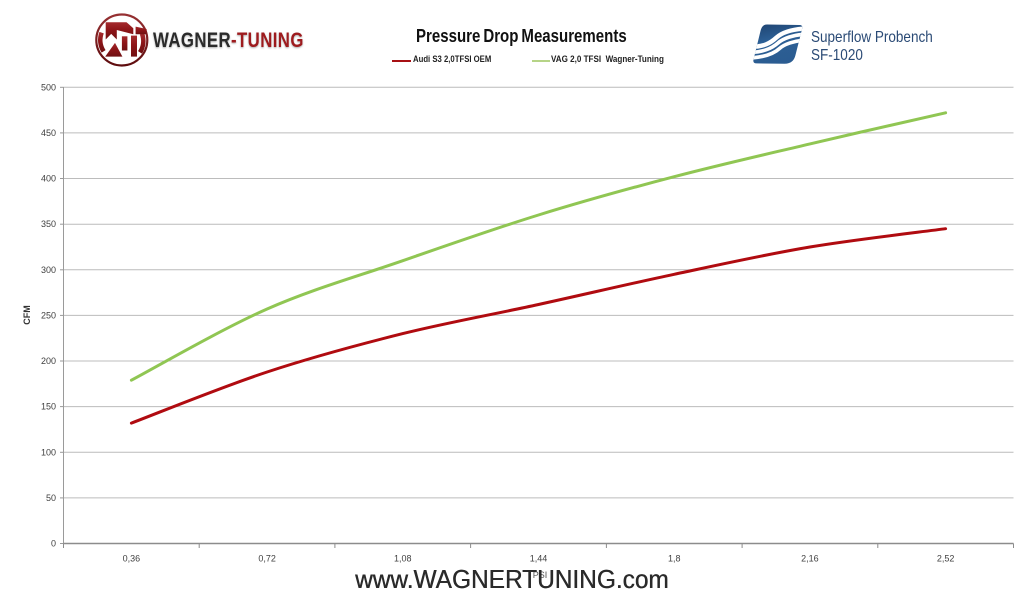 This screenshot has height=593, width=1024. I want to click on svg-text: 2,52, so click(946, 559).